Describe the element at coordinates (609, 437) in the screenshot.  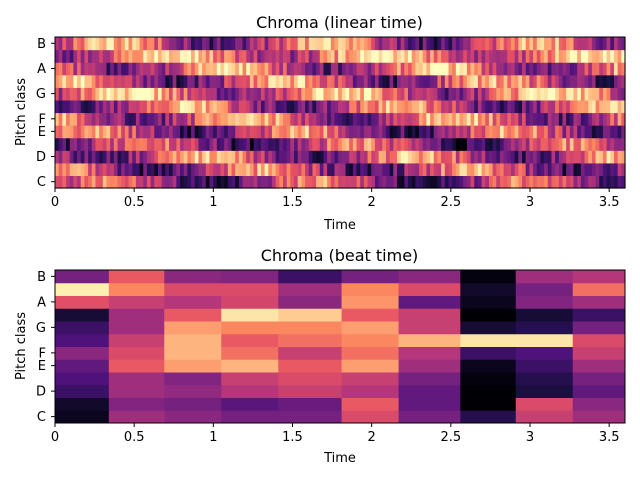
I see `x-tick-label: 3.5` at that location.